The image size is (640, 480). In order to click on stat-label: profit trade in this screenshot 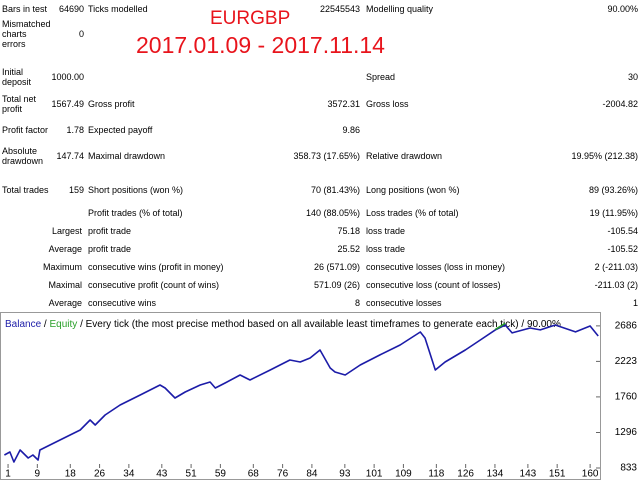, I will do `click(110, 249)`.